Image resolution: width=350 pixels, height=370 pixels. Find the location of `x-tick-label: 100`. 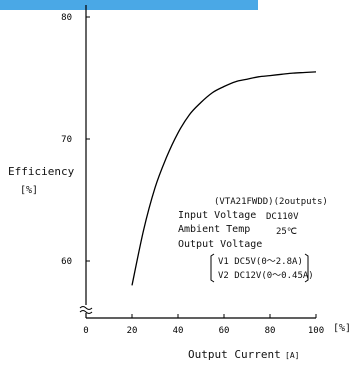

x-tick-label: 100 is located at coordinates (316, 331).